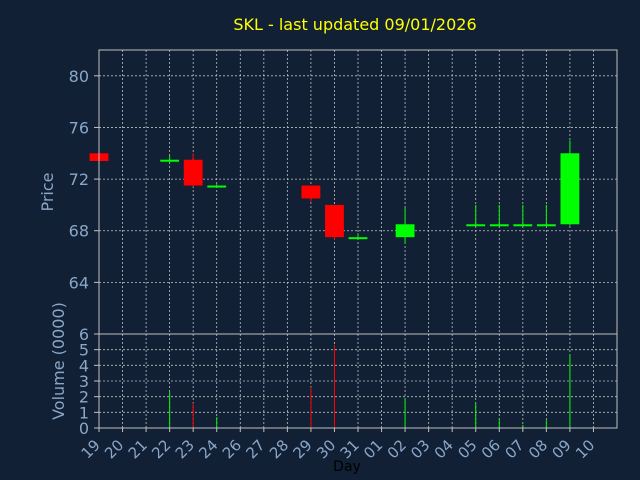 Image resolution: width=640 pixels, height=480 pixels. What do you see at coordinates (79, 282) in the screenshot?
I see `price-ytick-label: 64` at bounding box center [79, 282].